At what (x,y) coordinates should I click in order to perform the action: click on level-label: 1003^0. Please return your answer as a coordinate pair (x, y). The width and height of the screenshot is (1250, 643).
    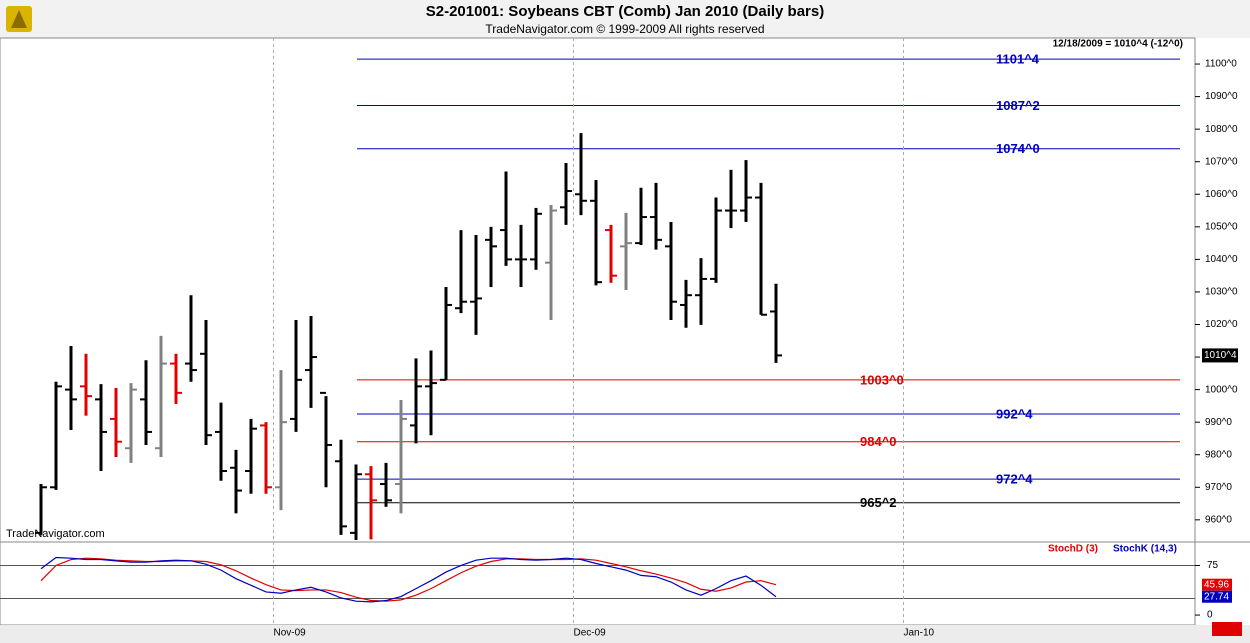
    Looking at the image, I should click on (882, 379).